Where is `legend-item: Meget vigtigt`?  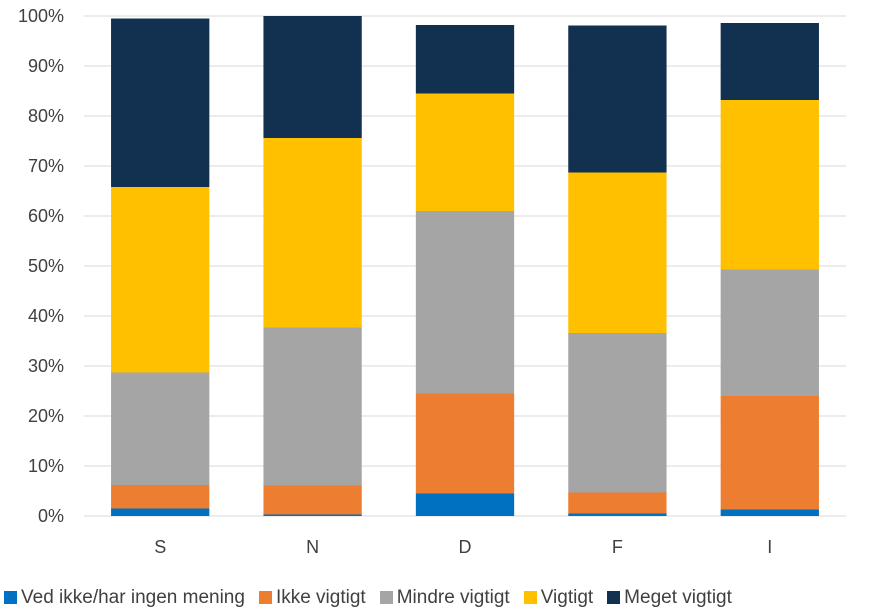
legend-item: Meget vigtigt is located at coordinates (669, 598).